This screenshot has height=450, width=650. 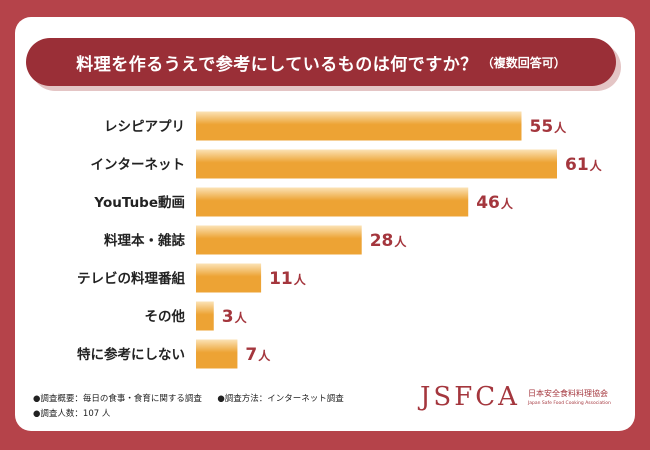 I want to click on value-label: 55人, so click(x=548, y=127).